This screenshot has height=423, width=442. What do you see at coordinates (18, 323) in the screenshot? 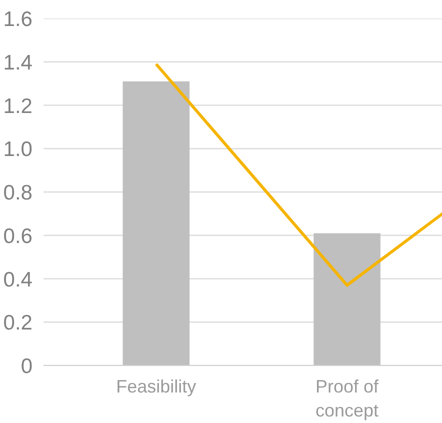
I see `y-tick-label: 0.2` at bounding box center [18, 323].